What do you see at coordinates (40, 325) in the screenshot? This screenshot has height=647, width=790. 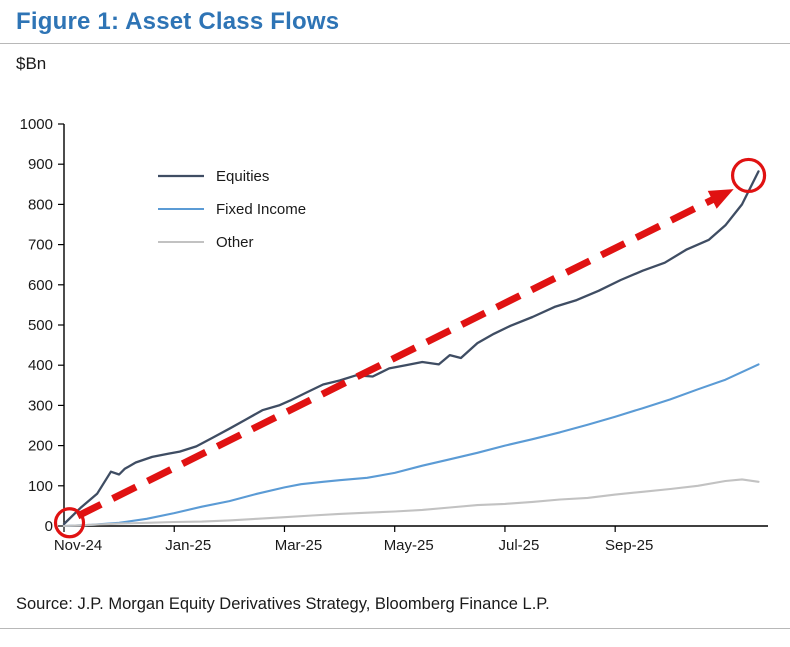 I see `svg-text: 500` at bounding box center [40, 325].